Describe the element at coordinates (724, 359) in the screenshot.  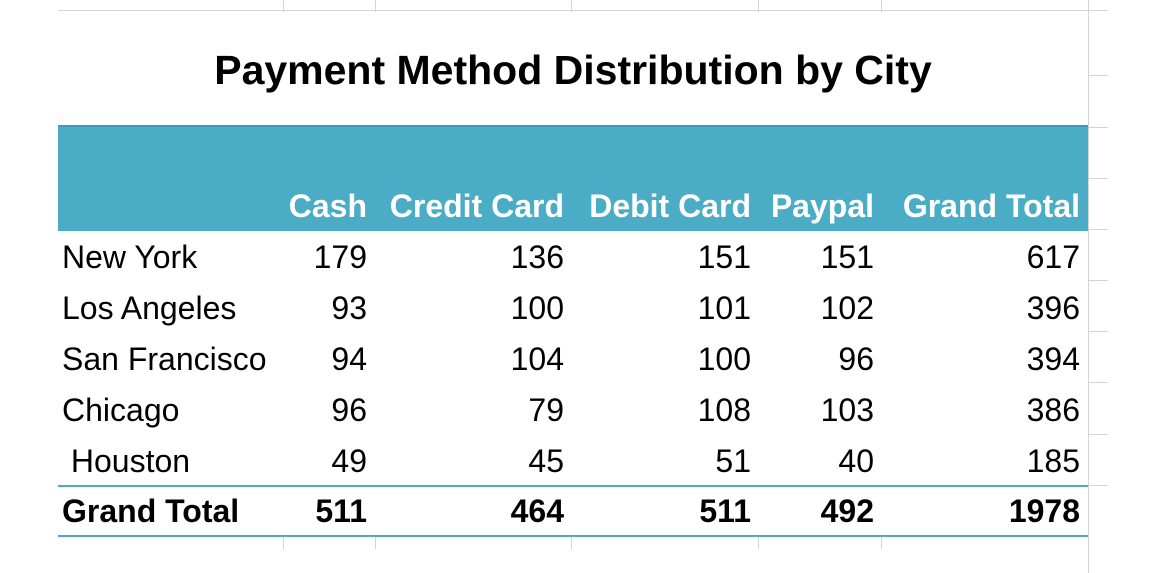
I see `cell-debit-card: 100` at that location.